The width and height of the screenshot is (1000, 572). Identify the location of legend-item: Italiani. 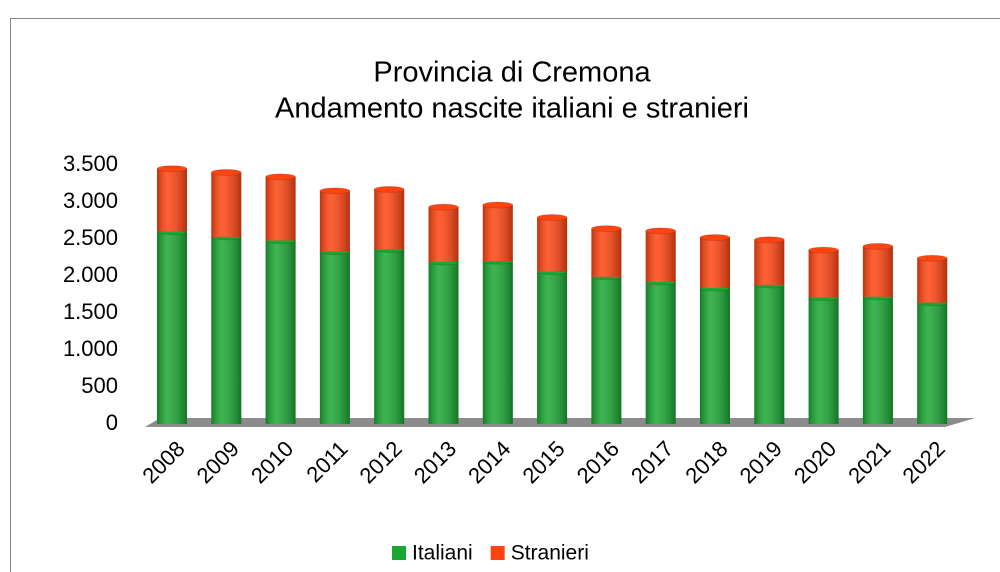
(432, 553).